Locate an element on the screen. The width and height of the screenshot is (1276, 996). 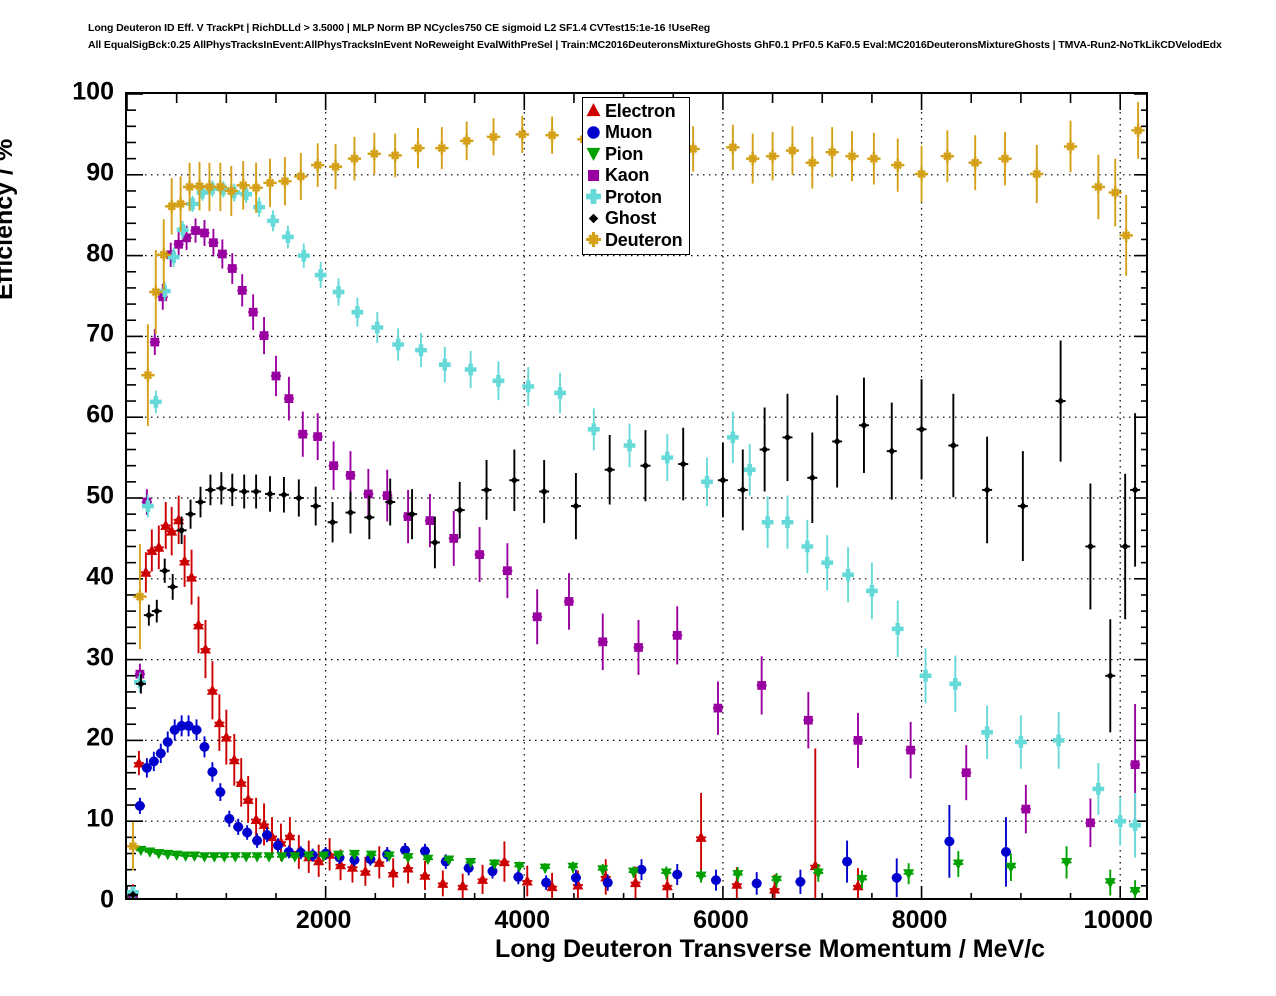
x-axis-ticks: 2000 4000 6000 8000 10000 is located at coordinates (639, 923).